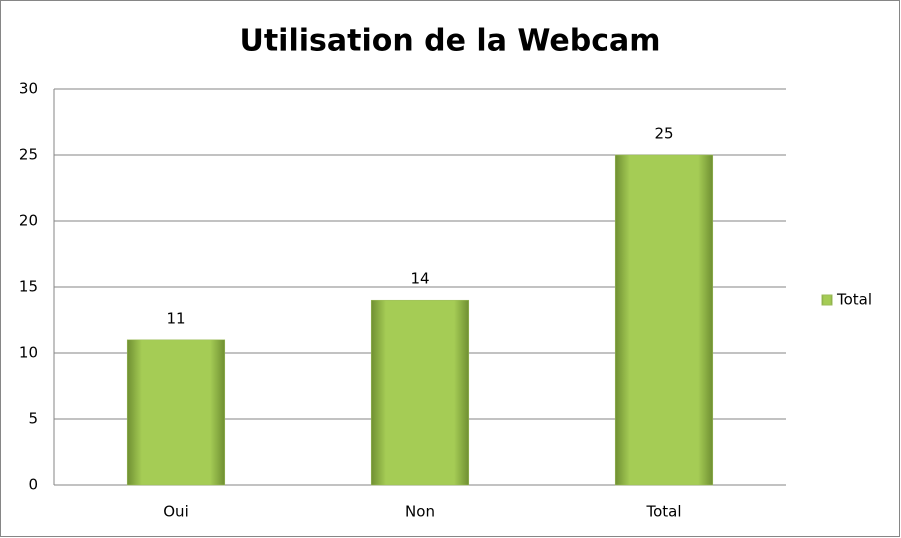 Image resolution: width=901 pixels, height=538 pixels. I want to click on y-tick-label: 15, so click(28, 287).